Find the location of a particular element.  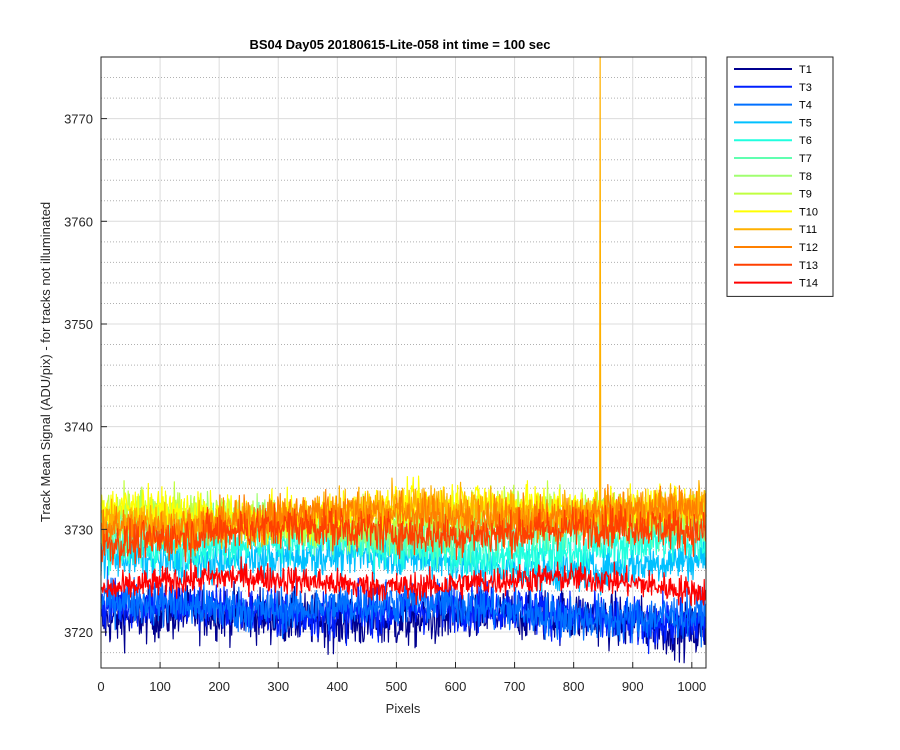

x-tick-label: 1000 is located at coordinates (691, 686).